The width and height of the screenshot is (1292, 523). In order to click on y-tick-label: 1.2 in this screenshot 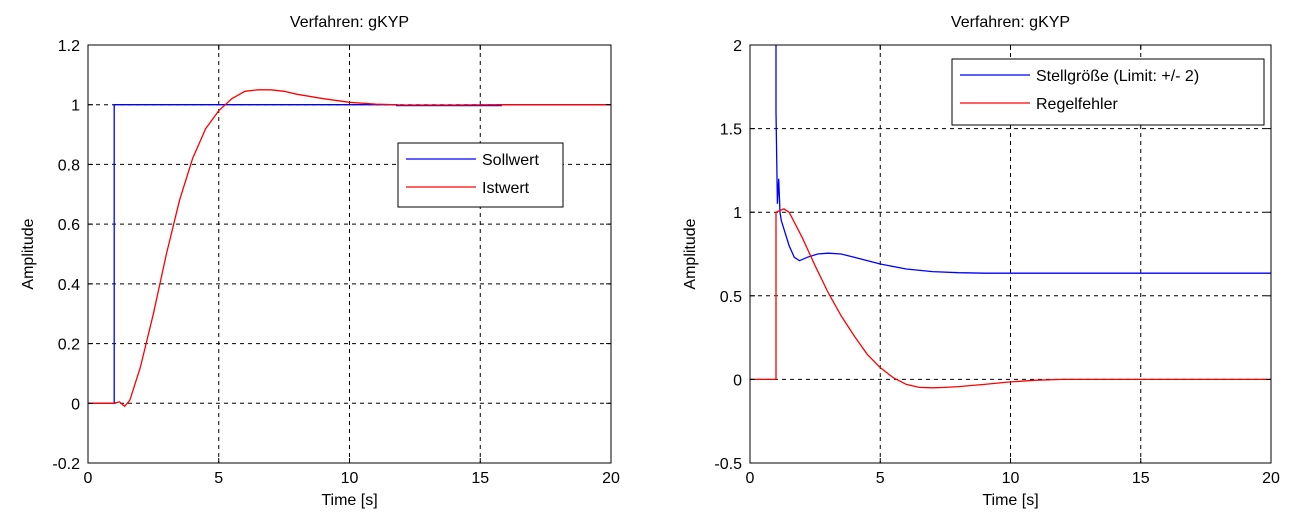, I will do `click(69, 46)`.